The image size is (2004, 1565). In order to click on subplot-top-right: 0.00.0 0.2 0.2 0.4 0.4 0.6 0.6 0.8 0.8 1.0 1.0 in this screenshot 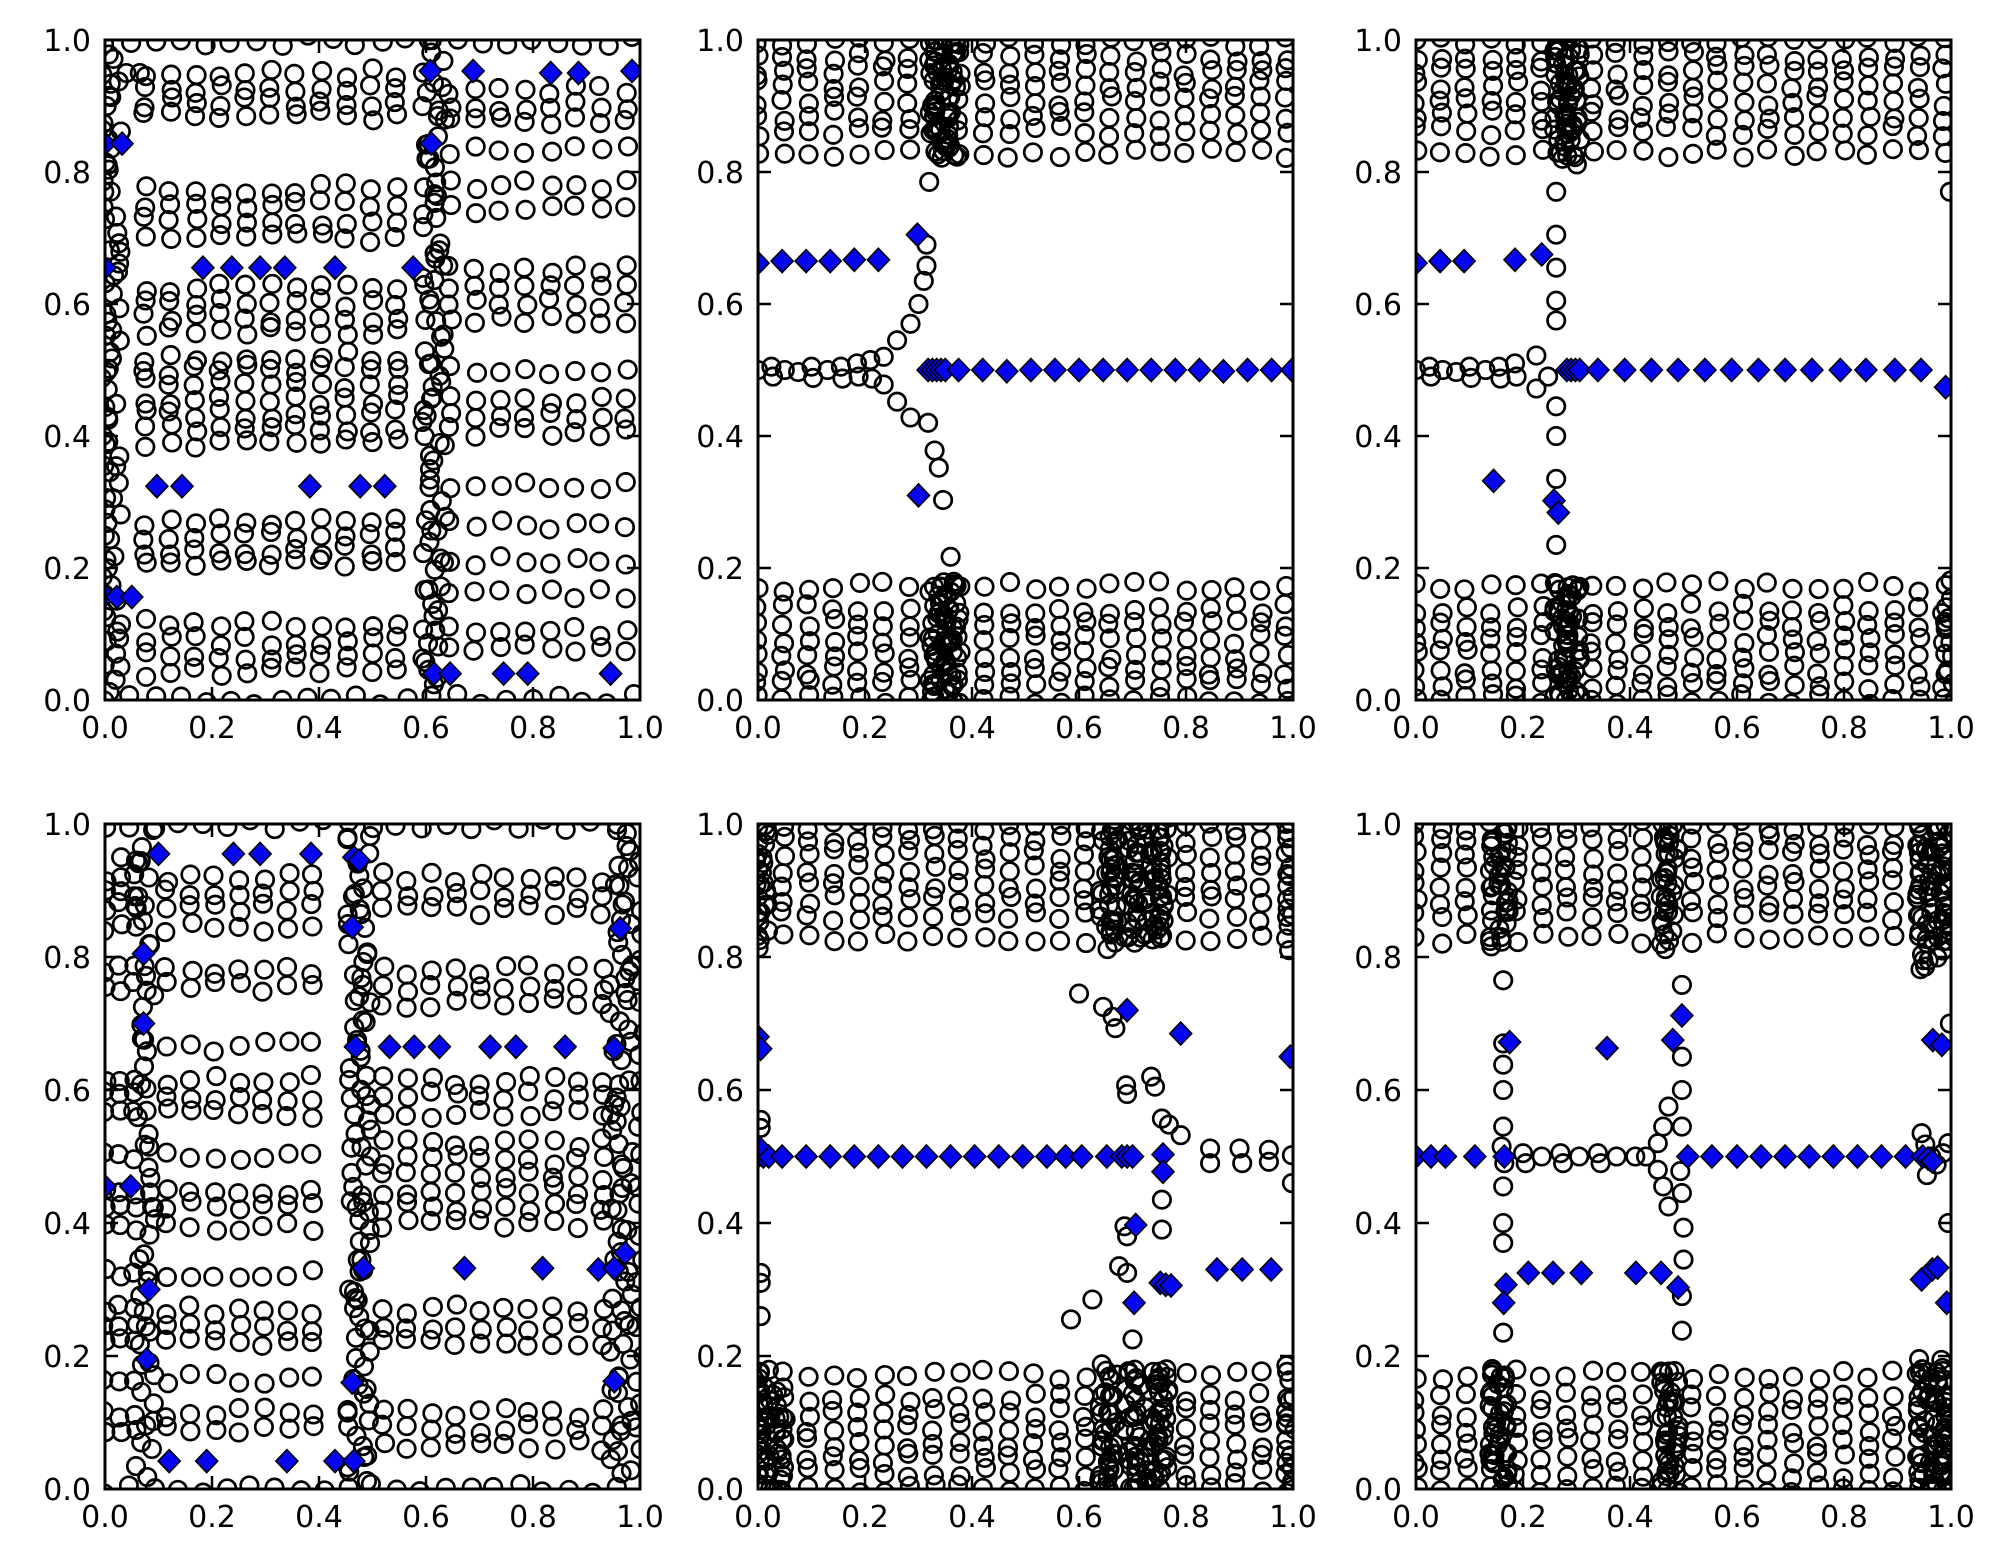, I will do `click(1664, 385)`.